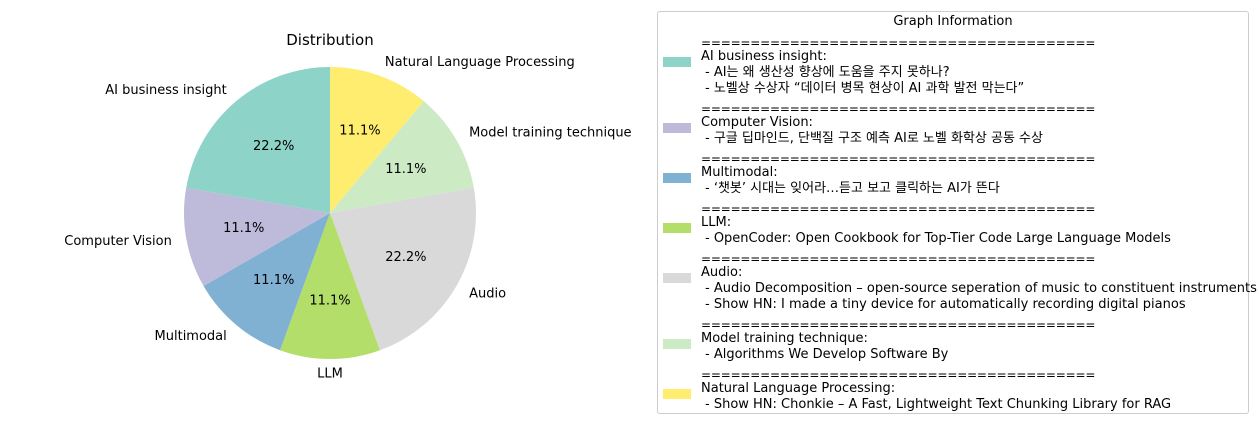 The width and height of the screenshot is (1259, 426). What do you see at coordinates (722, 272) in the screenshot?
I see `legend-category: Audio:` at bounding box center [722, 272].